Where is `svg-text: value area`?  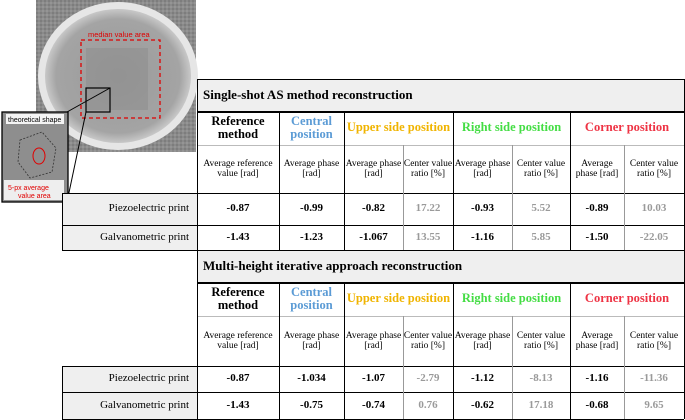 svg-text: value area is located at coordinates (34, 196).